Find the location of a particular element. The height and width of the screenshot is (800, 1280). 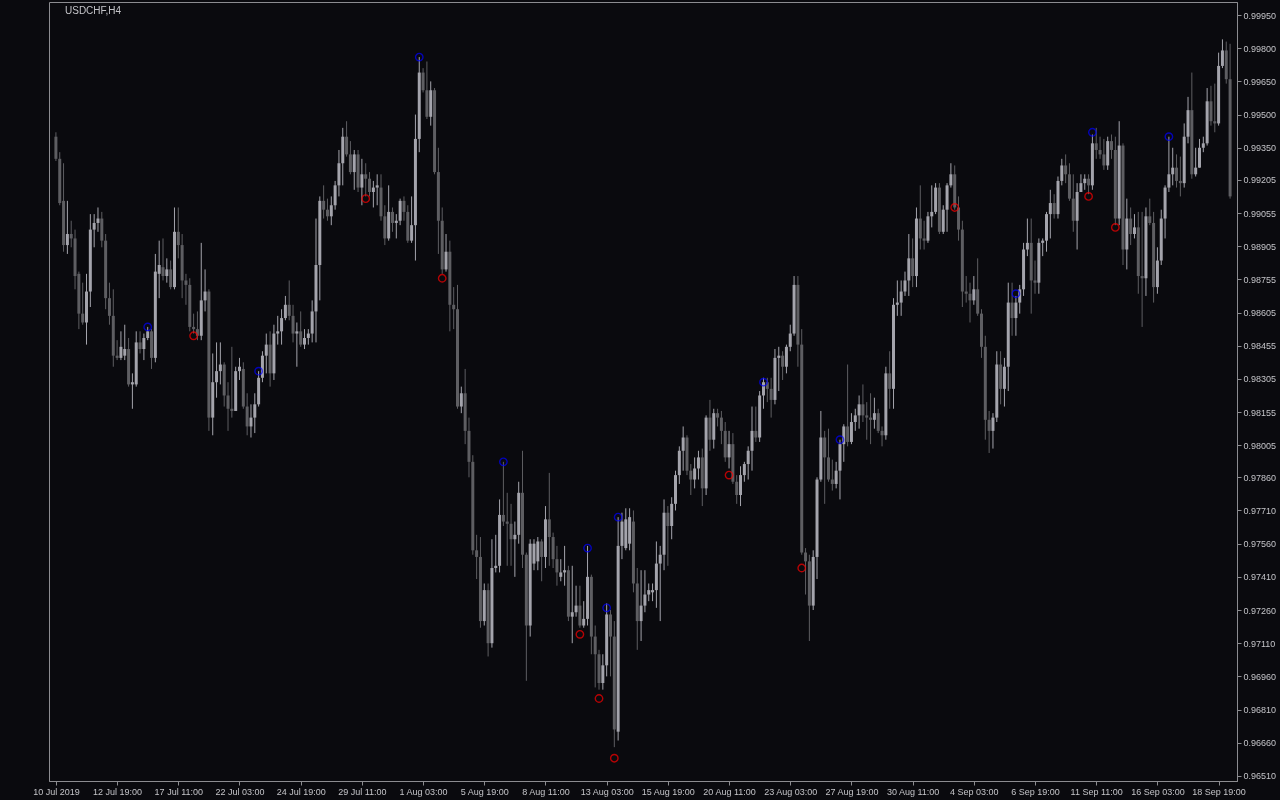

x-tick-label: 23 Aug 03:00 is located at coordinates (791, 791).